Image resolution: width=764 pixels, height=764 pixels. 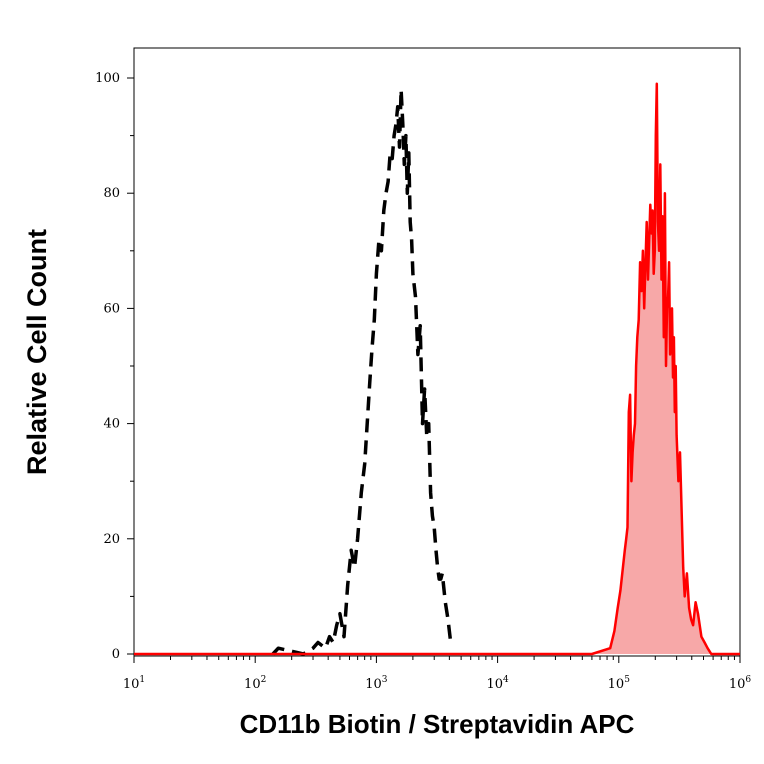 I want to click on y-axis-title: Relative Cell Count, so click(x=37, y=352).